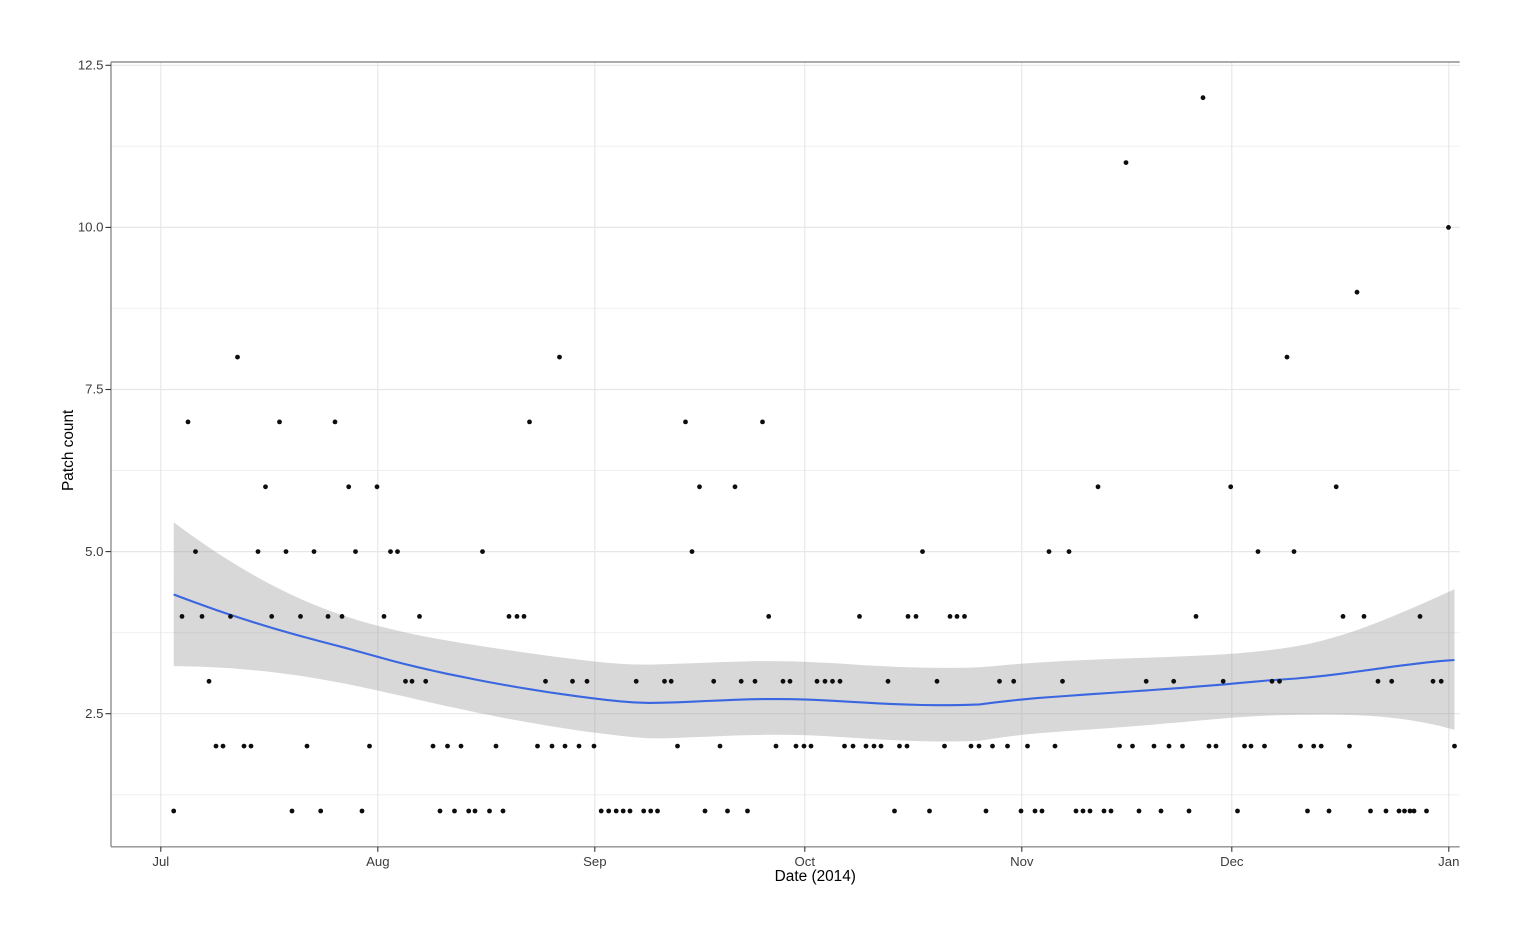 Image resolution: width=1520 pixels, height=944 pixels. I want to click on svg-text: Jul, so click(160, 861).